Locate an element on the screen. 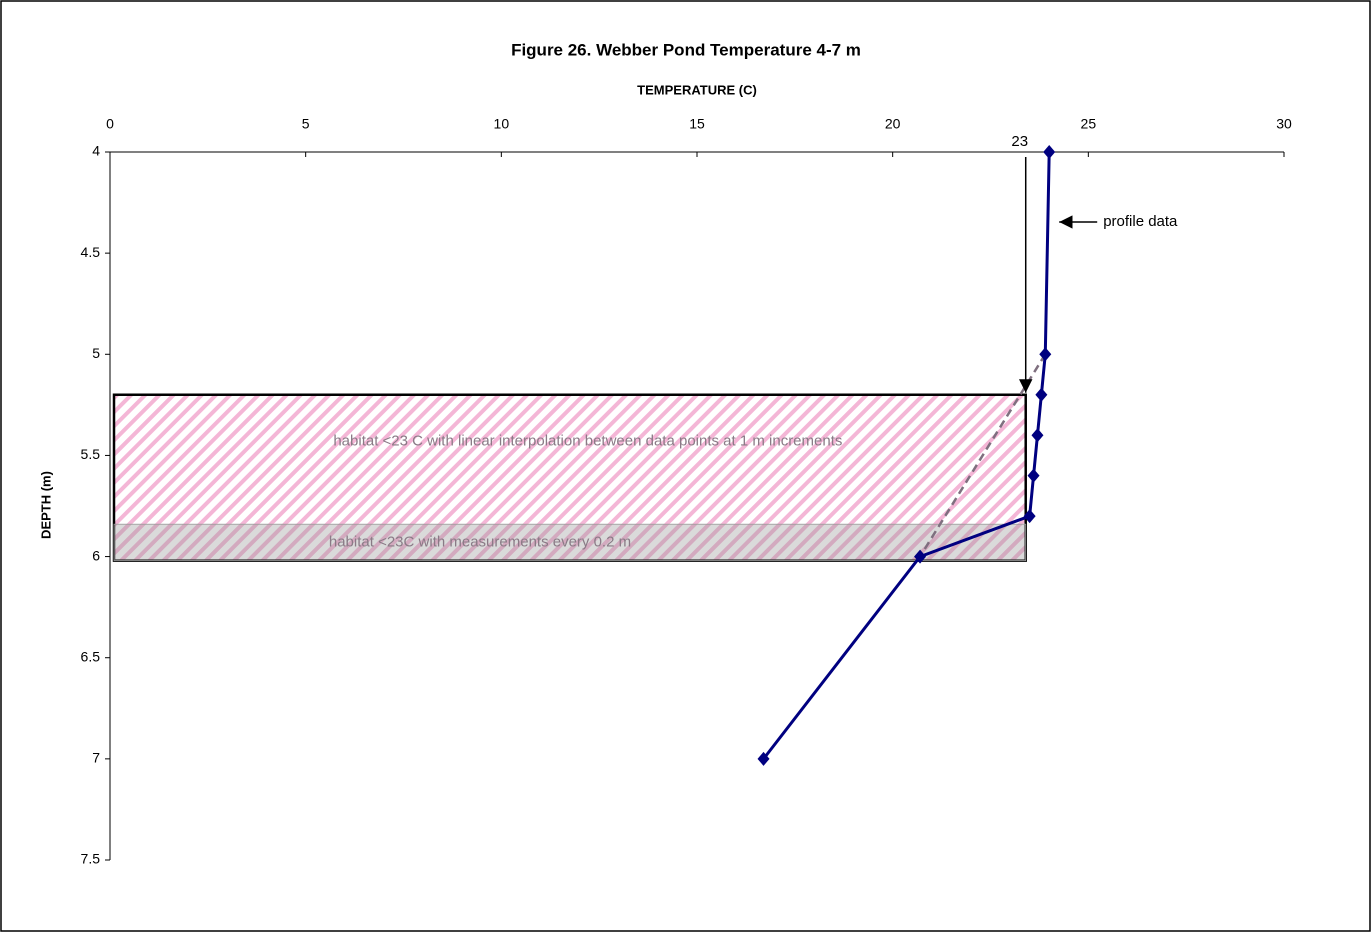 The width and height of the screenshot is (1371, 932). series-annotation: profile data is located at coordinates (1140, 221).